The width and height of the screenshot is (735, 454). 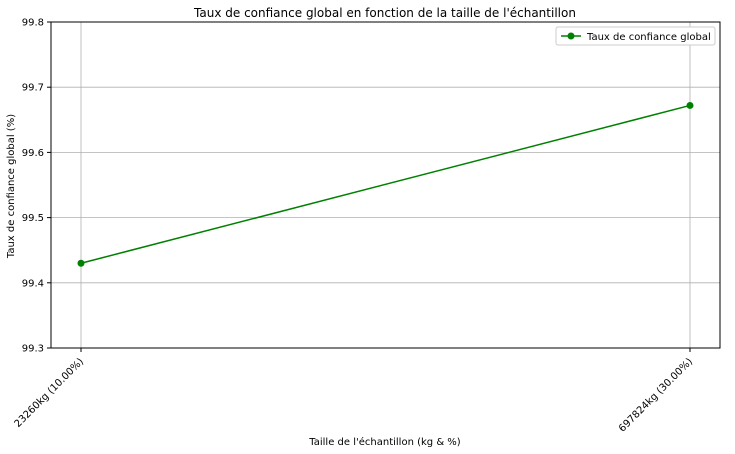 What do you see at coordinates (571, 36) in the screenshot?
I see `legend-marker-icon` at bounding box center [571, 36].